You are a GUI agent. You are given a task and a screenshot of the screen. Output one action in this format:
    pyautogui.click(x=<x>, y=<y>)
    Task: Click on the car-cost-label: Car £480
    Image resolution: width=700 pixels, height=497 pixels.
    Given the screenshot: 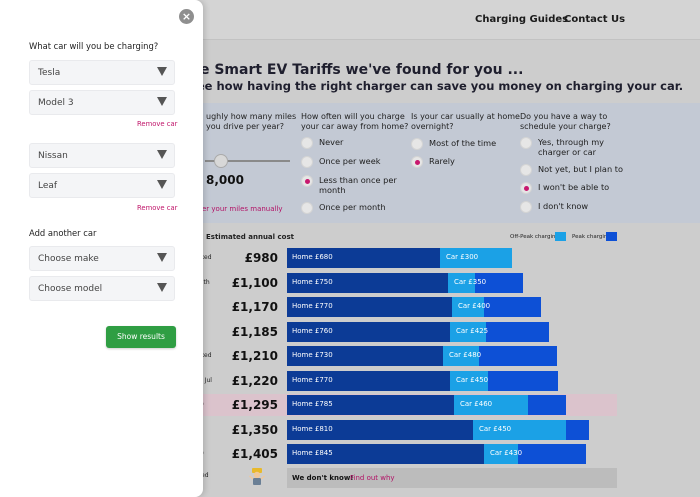 What is the action you would take?
    pyautogui.click(x=465, y=355)
    